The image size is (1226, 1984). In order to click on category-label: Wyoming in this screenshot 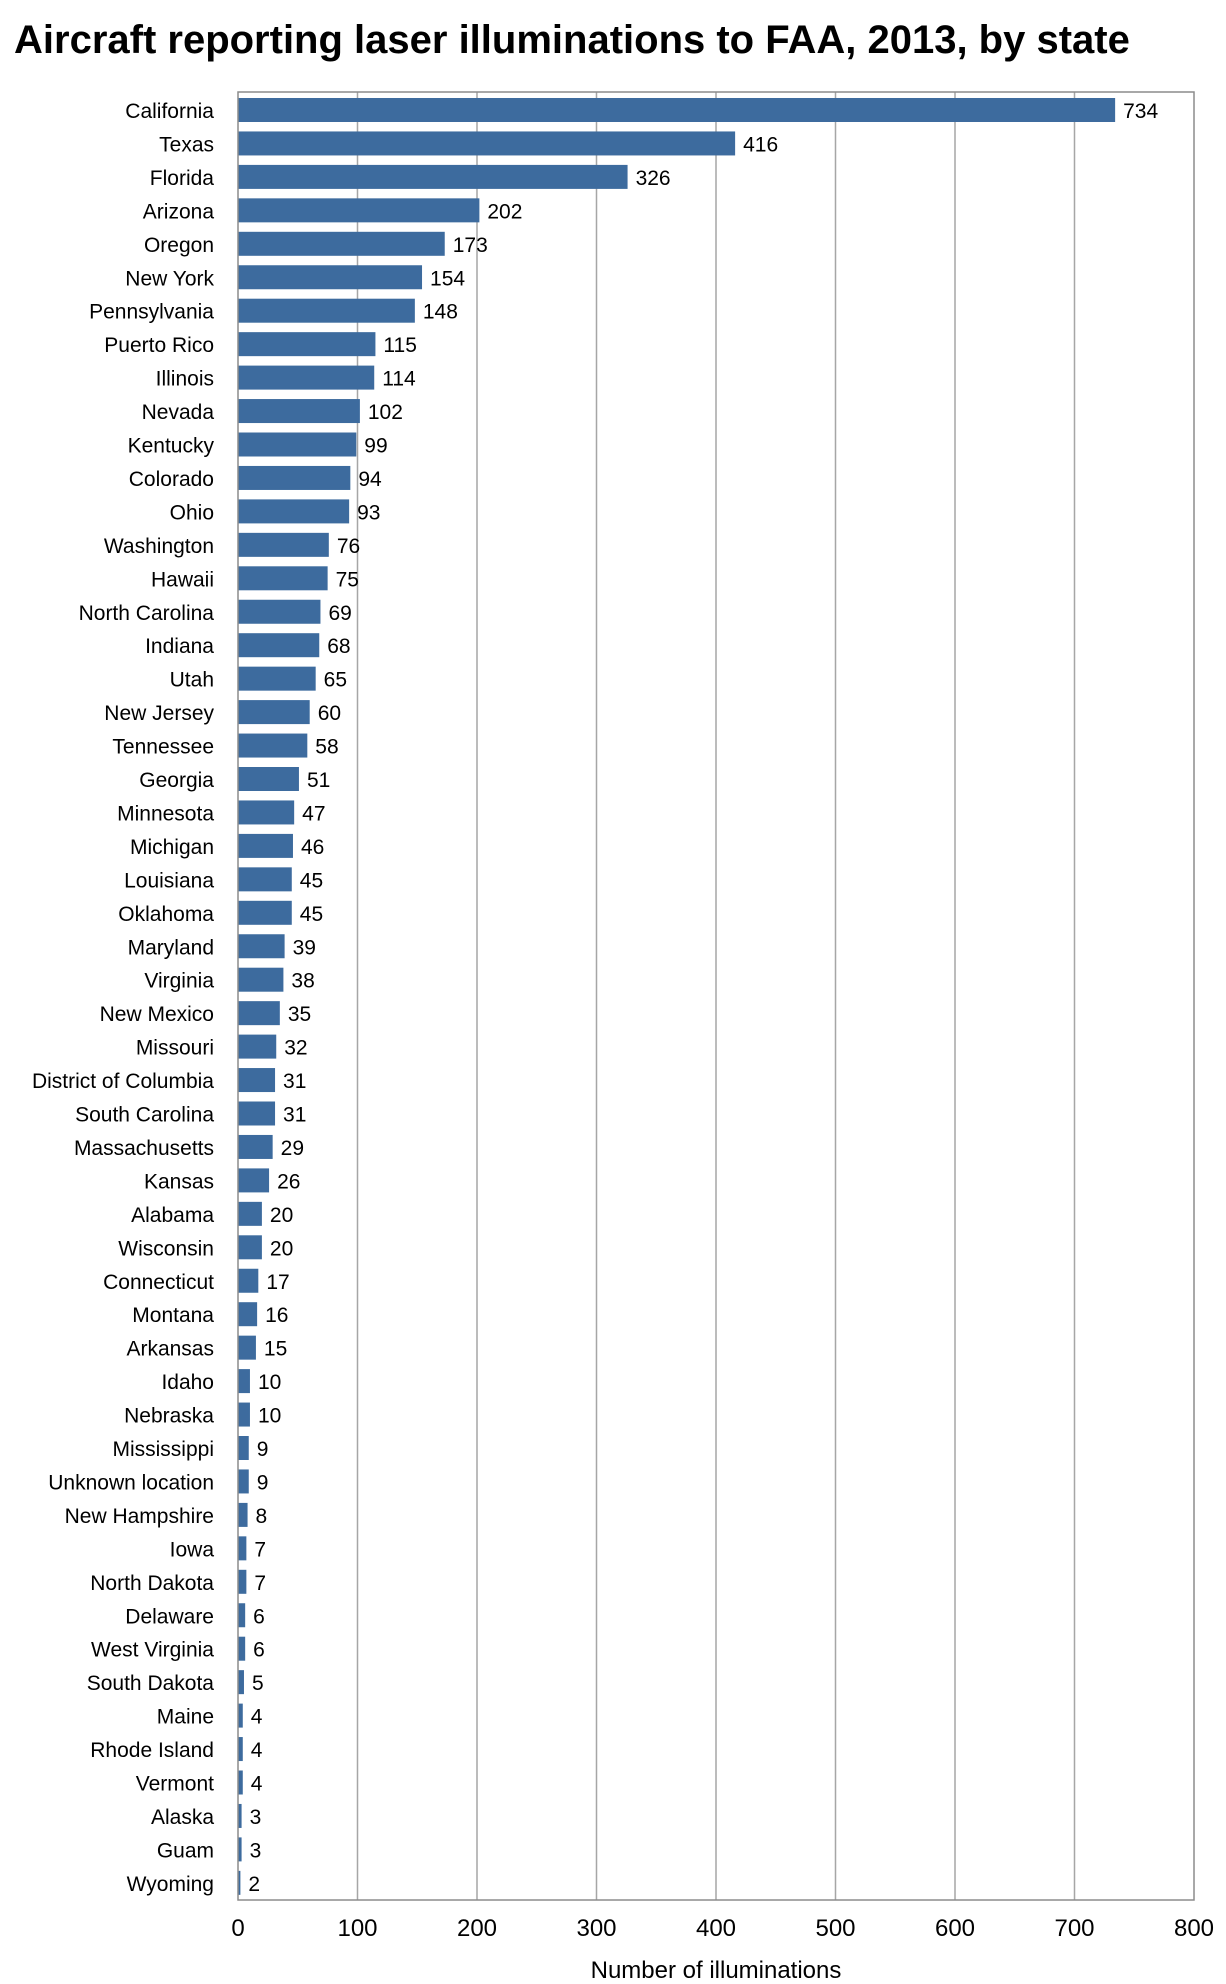, I will do `click(170, 1884)`.